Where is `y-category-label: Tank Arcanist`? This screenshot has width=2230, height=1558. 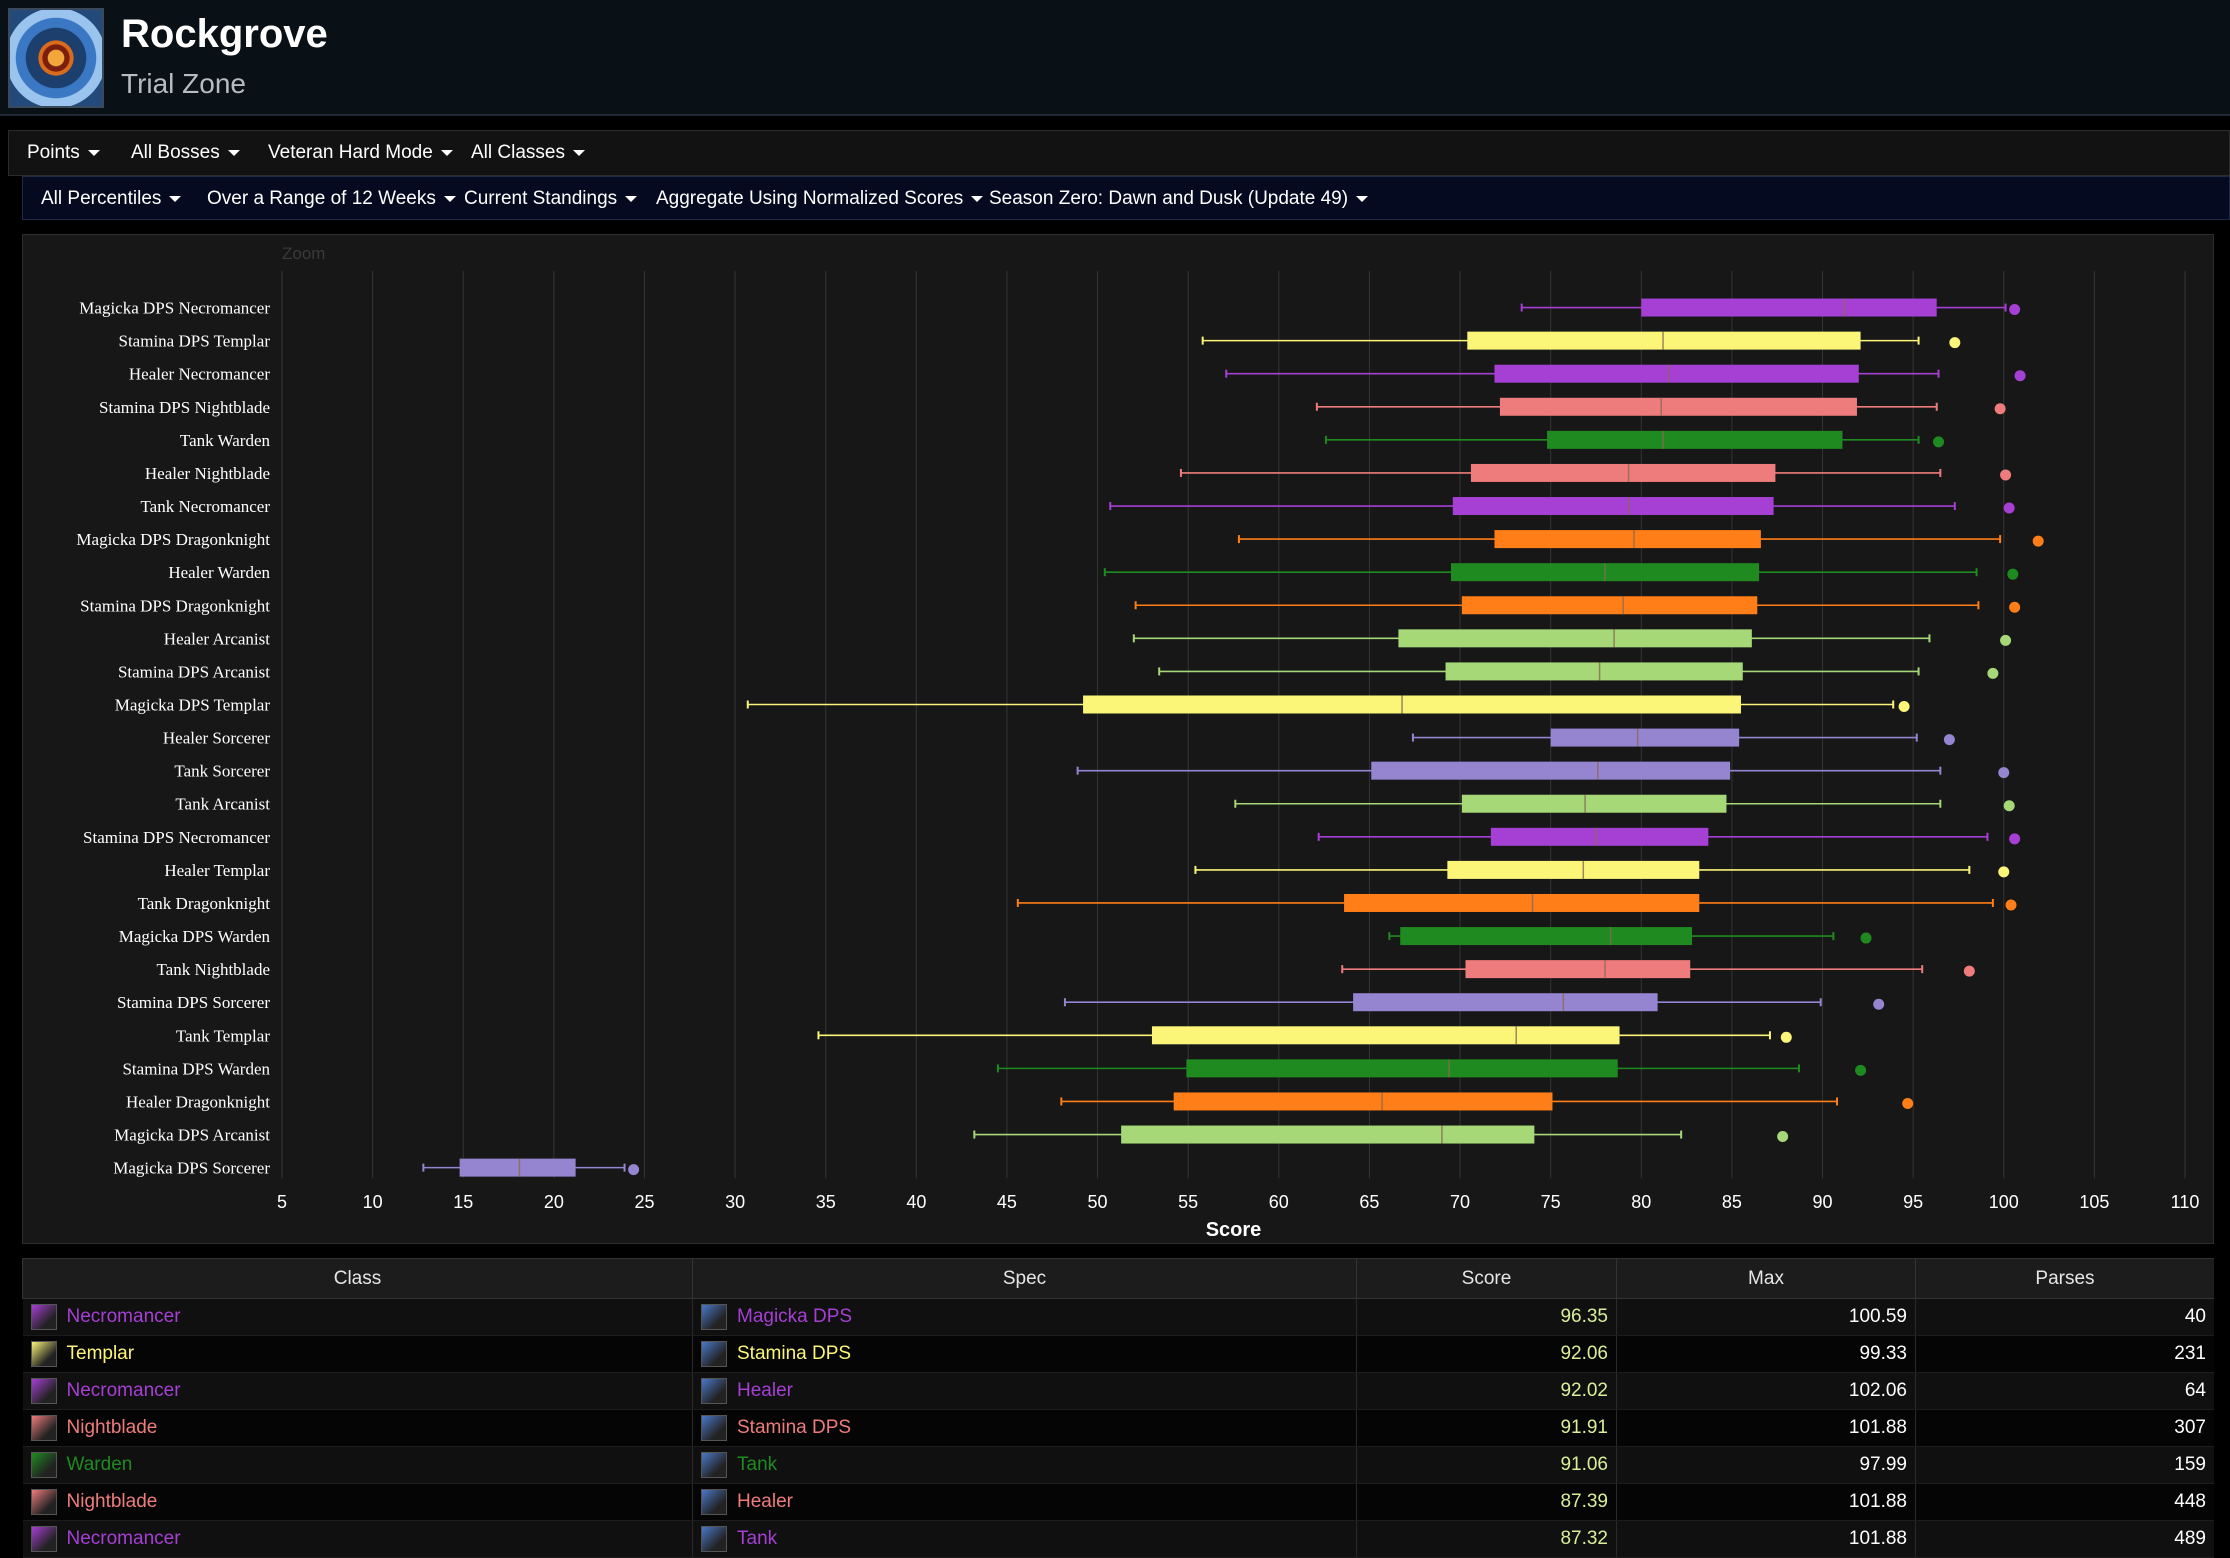
y-category-label: Tank Arcanist is located at coordinates (222, 804).